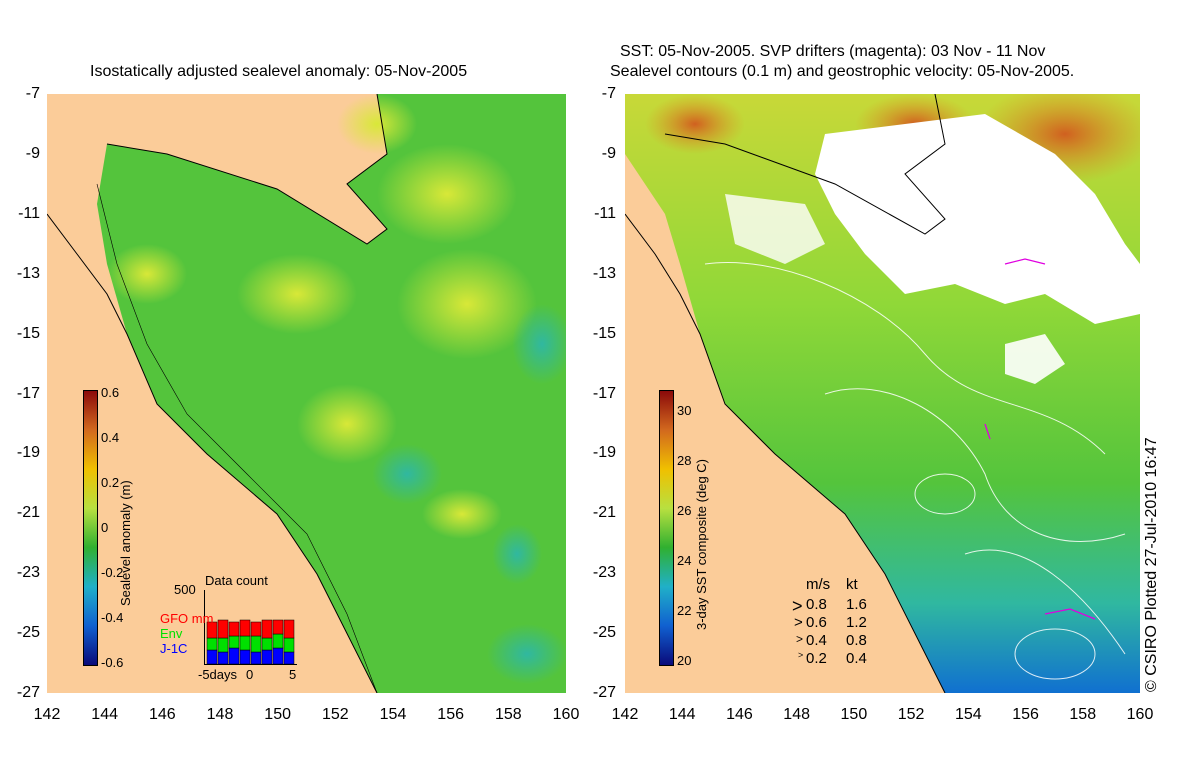 Image resolution: width=1200 pixels, height=780 pixels. What do you see at coordinates (220, 714) in the screenshot?
I see `x-tick-label: 148` at bounding box center [220, 714].